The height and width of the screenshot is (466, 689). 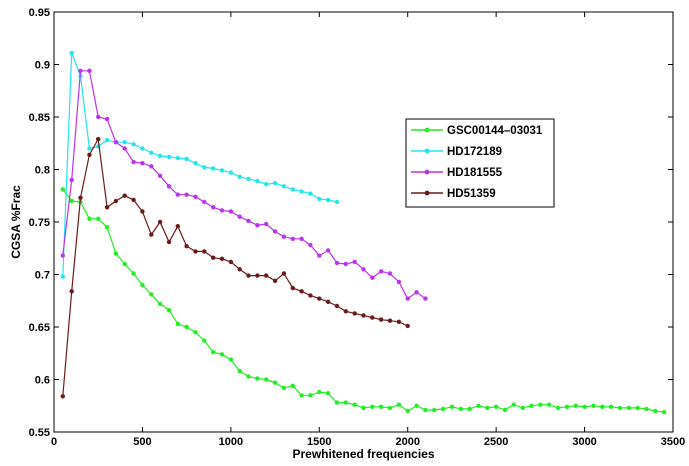 What do you see at coordinates (42, 171) in the screenshot?
I see `y-tick-label: 0.8` at bounding box center [42, 171].